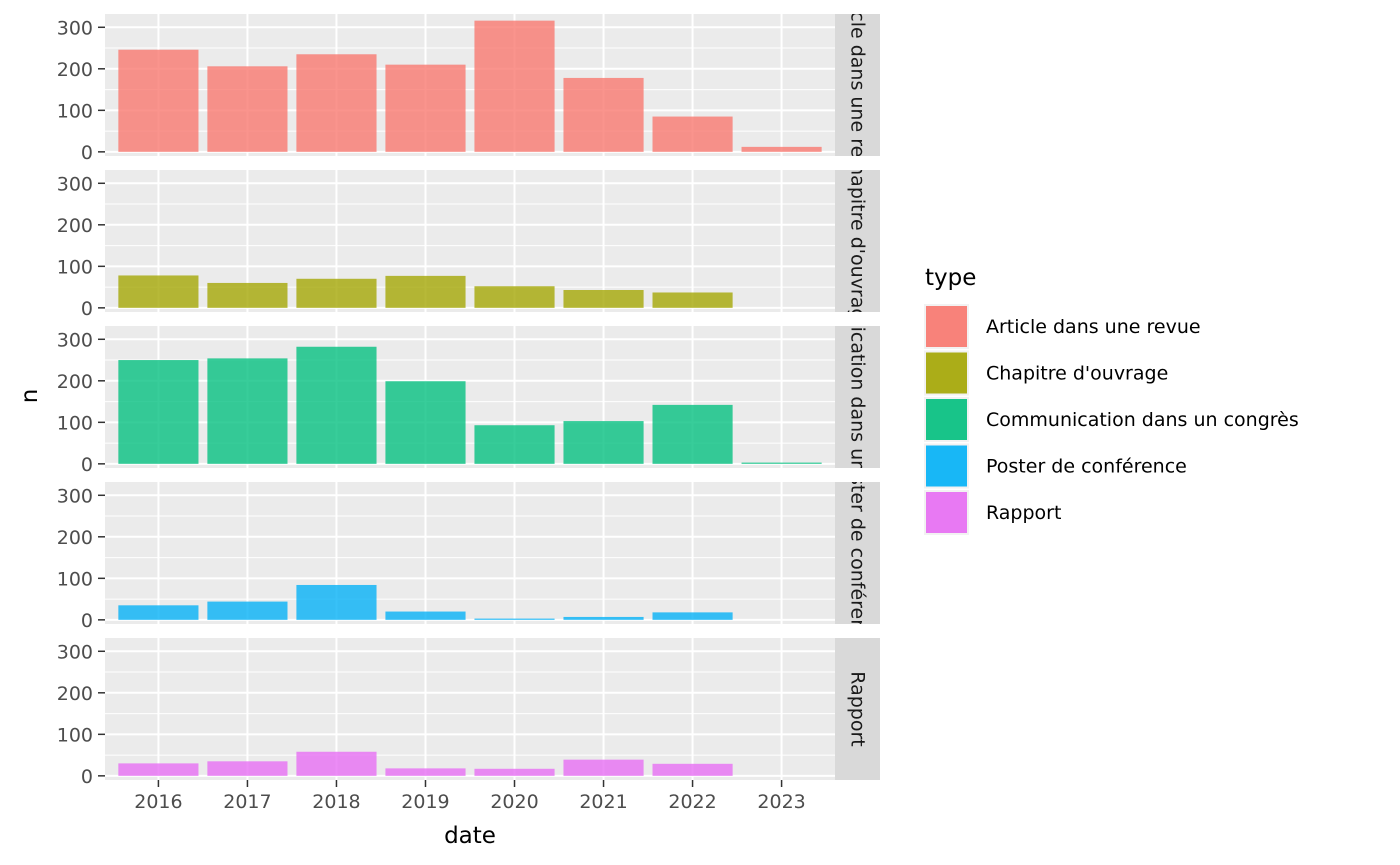 The height and width of the screenshot is (865, 1400). Describe the element at coordinates (514, 619) in the screenshot. I see `bar-poster-de-conference-2020` at that location.